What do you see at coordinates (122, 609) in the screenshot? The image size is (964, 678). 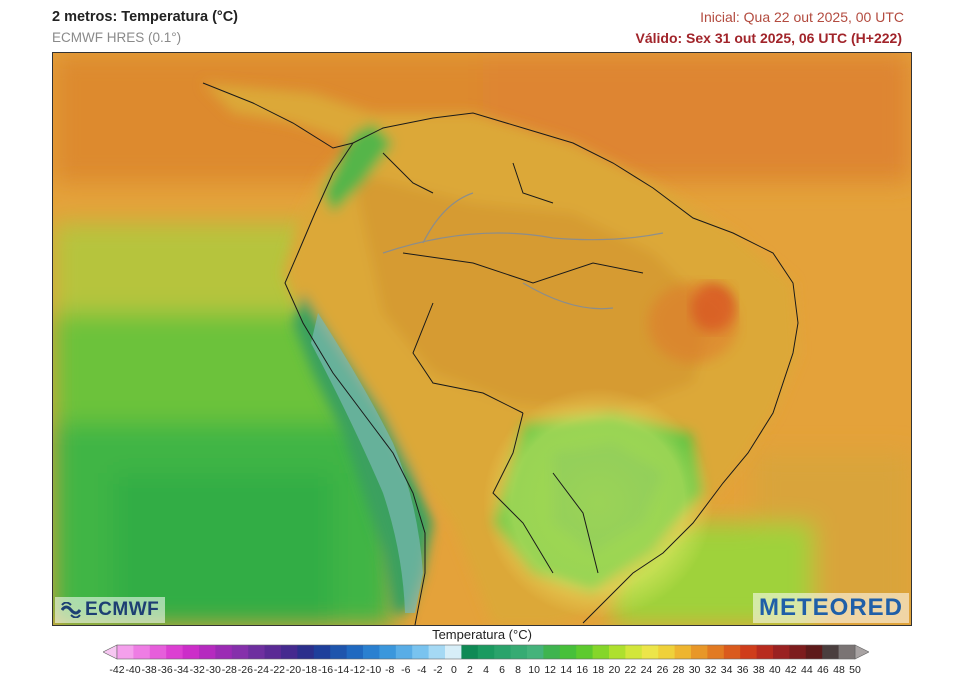 I see `ecmwf-logo-text: ECMWF` at bounding box center [122, 609].